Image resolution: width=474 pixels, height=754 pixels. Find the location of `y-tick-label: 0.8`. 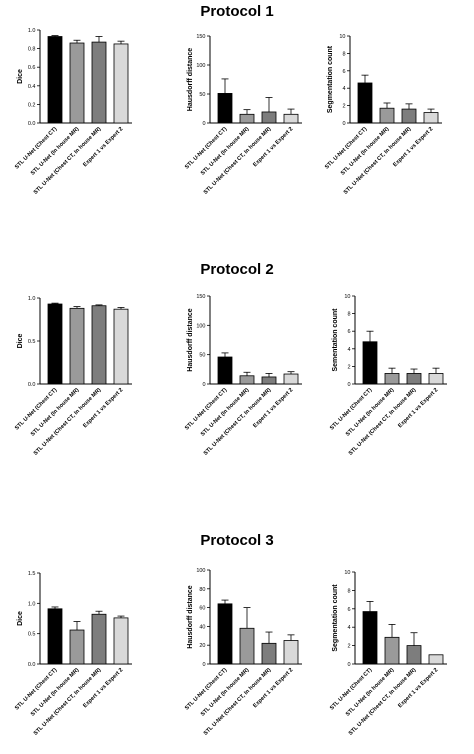

y-tick-label: 0.8 is located at coordinates (32, 50).